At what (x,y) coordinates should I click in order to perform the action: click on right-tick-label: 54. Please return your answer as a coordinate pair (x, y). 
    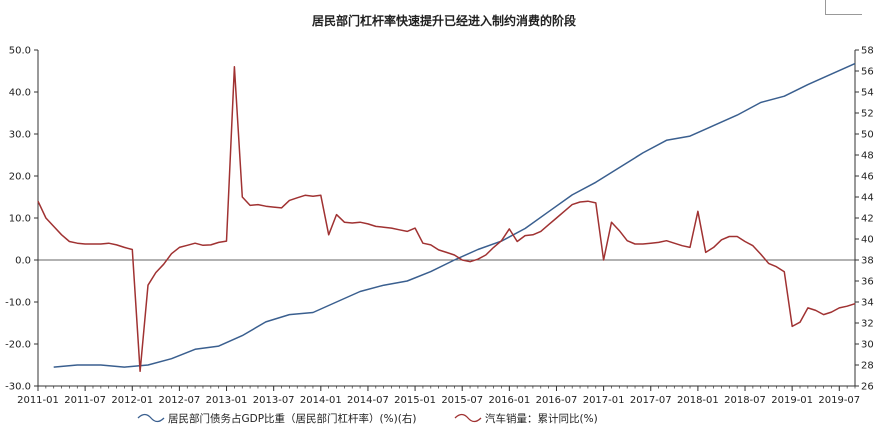
    Looking at the image, I should click on (867, 93).